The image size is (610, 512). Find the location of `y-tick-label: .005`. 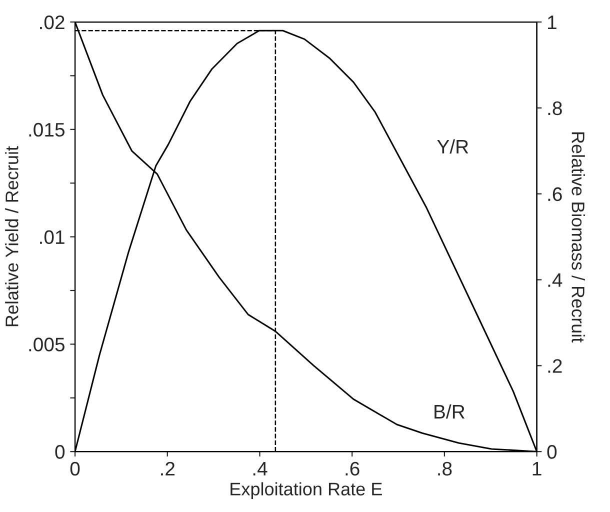

y-tick-label: .005 is located at coordinates (46, 345).